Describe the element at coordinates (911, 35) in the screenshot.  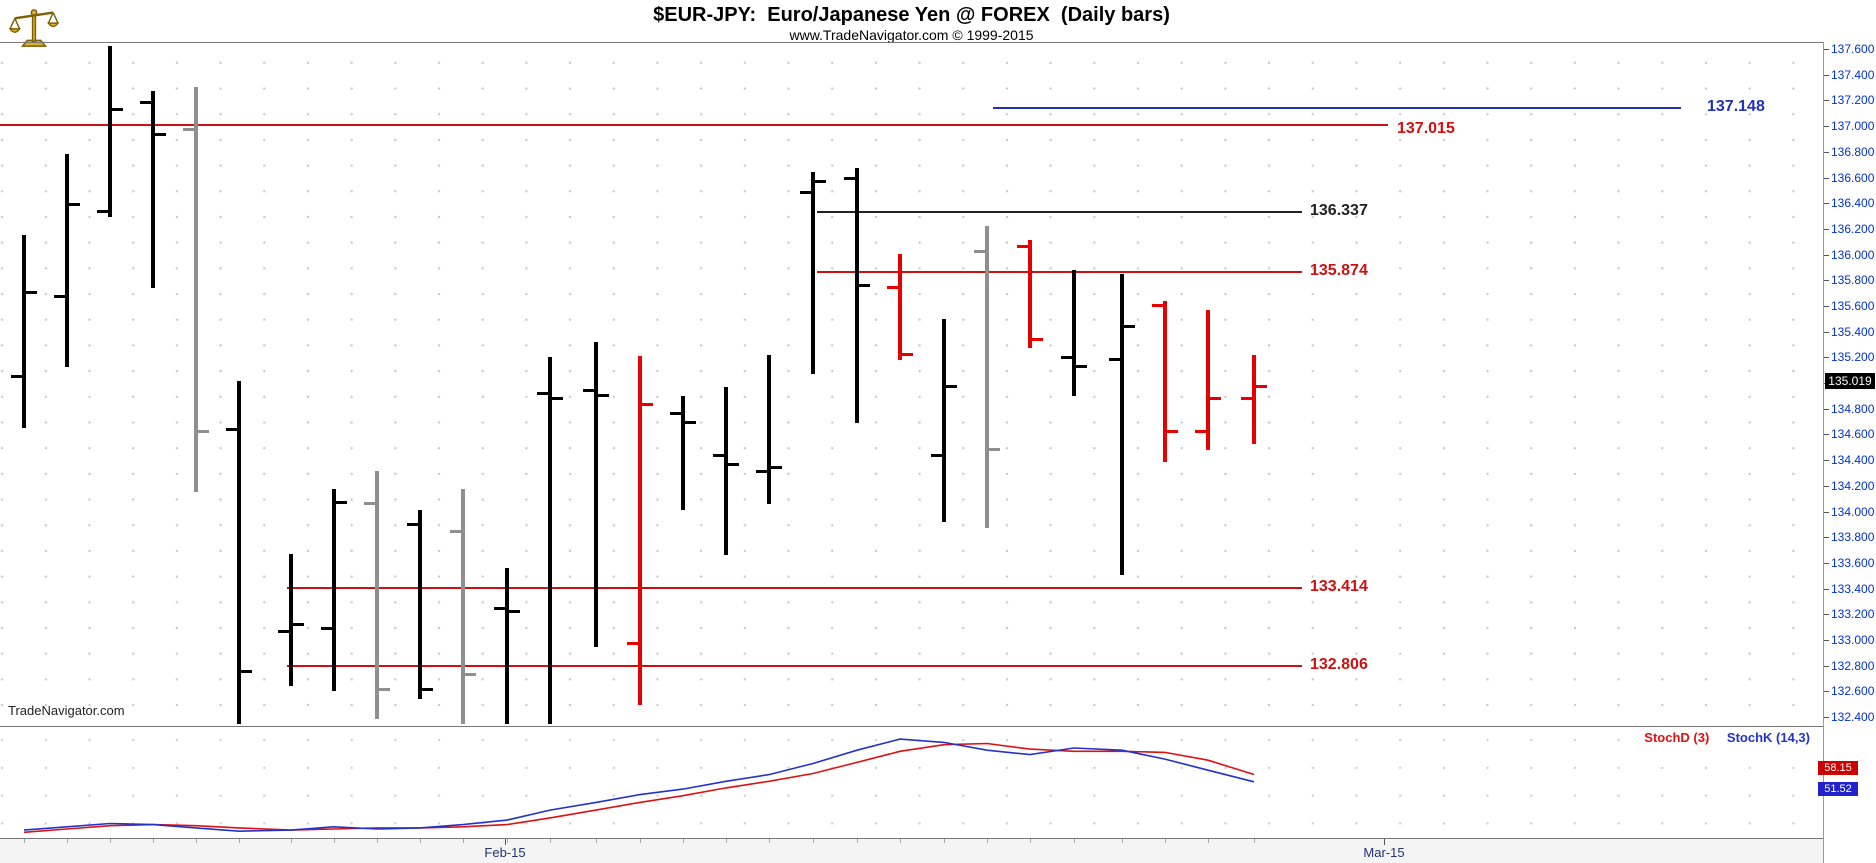
I see `chart-subtitle: www.TradeNavigator.com © 1999-2015` at that location.